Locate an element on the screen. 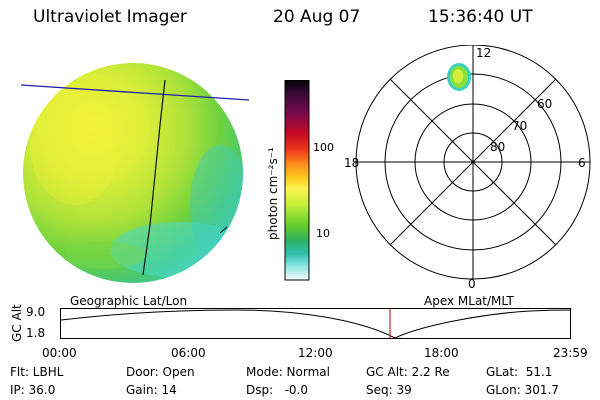 This screenshot has height=400, width=600. status-glat: GLat: 51.1 is located at coordinates (519, 372).